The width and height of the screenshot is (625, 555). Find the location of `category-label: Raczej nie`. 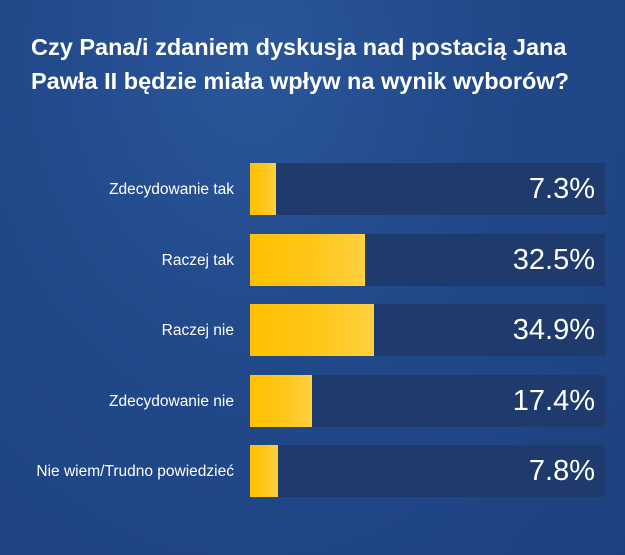

category-label: Raczej nie is located at coordinates (197, 330).